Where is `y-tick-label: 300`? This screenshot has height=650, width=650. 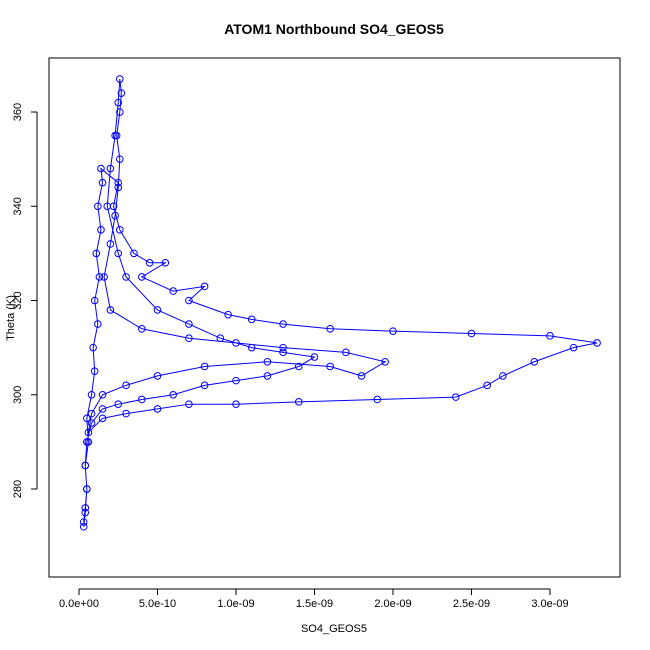
y-tick-label: 300 is located at coordinates (18, 395).